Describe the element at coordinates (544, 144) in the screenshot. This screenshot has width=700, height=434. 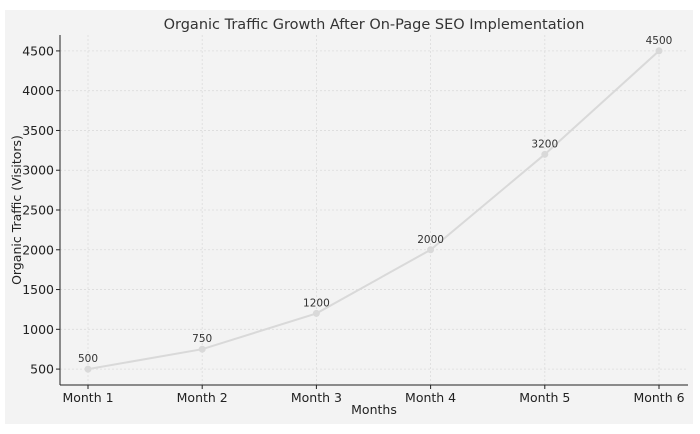
I see `data-label: 3200` at that location.